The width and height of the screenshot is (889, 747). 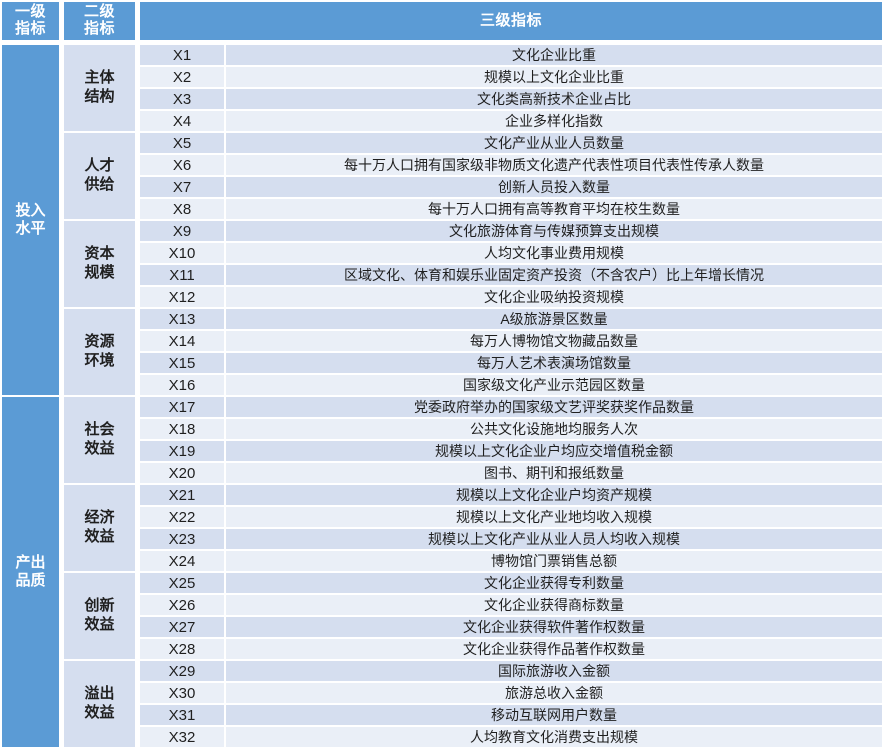 What do you see at coordinates (554, 363) in the screenshot?
I see `indicator-label: 每万人艺术表演场馆数量` at bounding box center [554, 363].